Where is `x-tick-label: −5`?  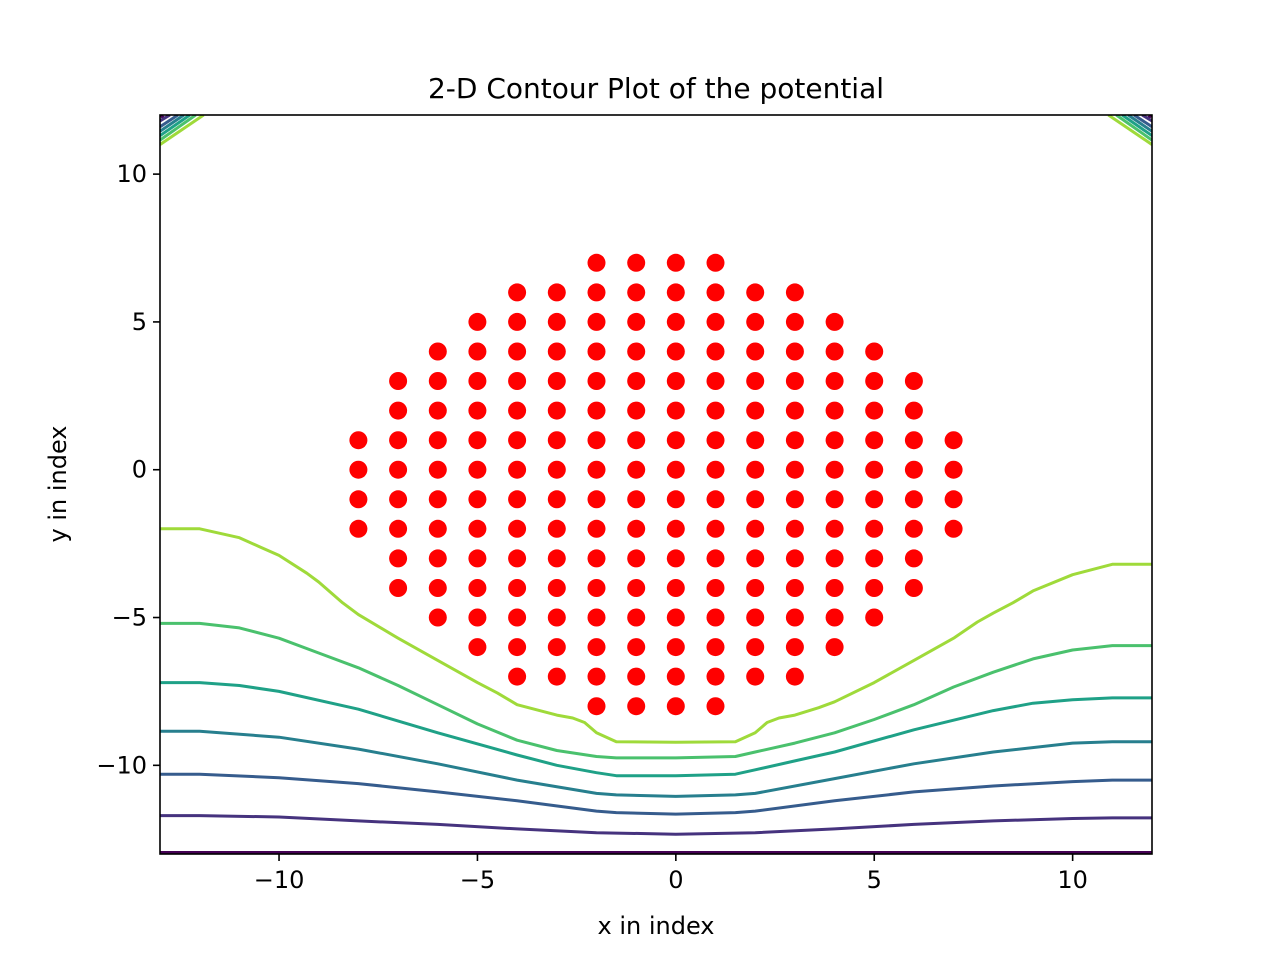 x-tick-label: −5 is located at coordinates (477, 880).